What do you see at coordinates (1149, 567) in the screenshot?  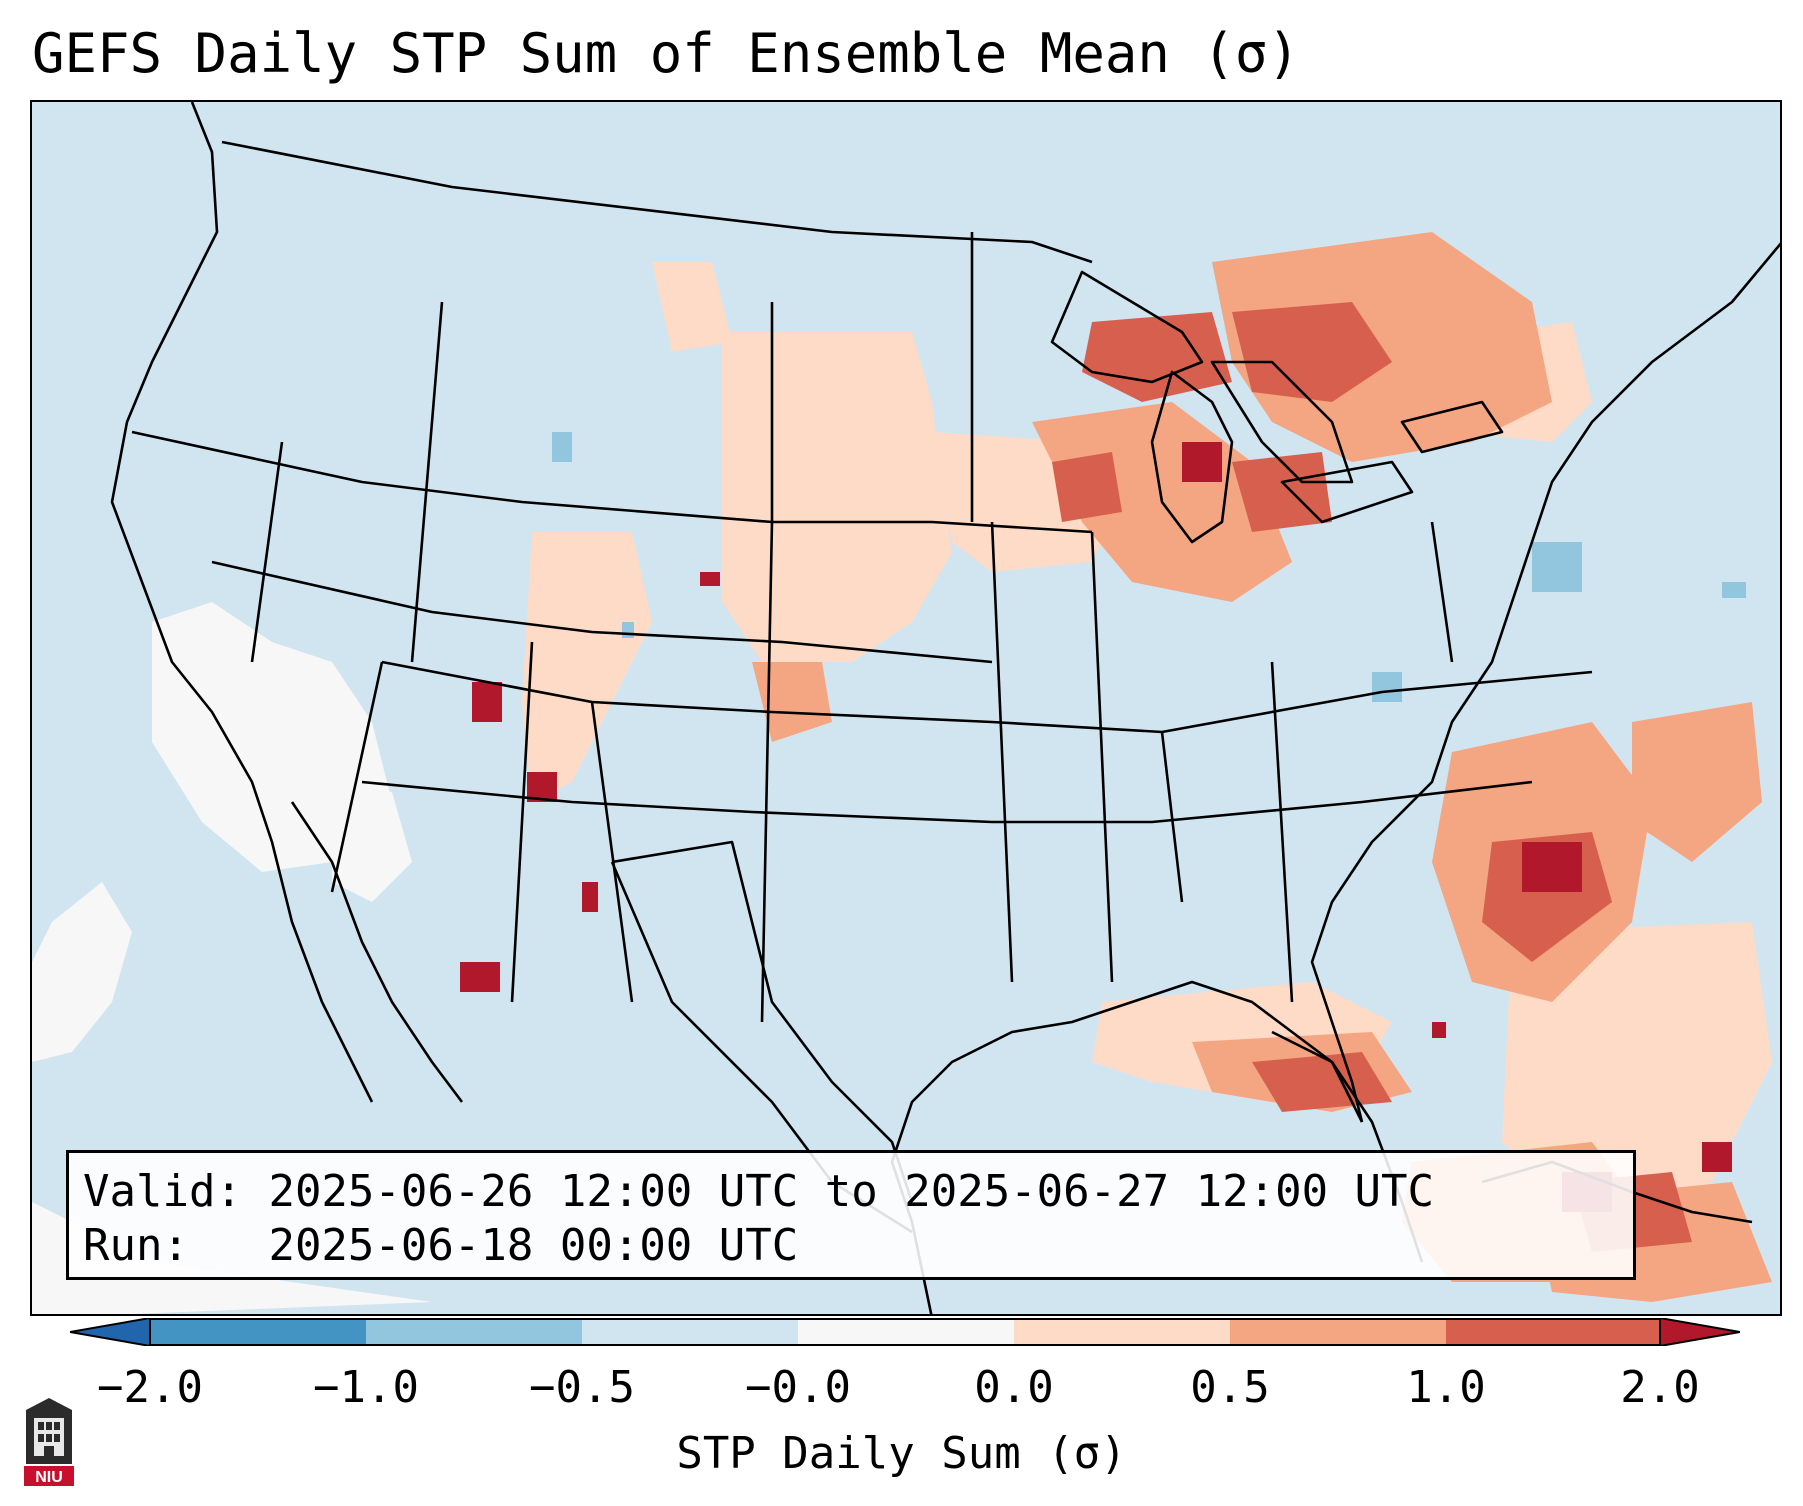 I see `anomaly-negative` at bounding box center [1149, 567].